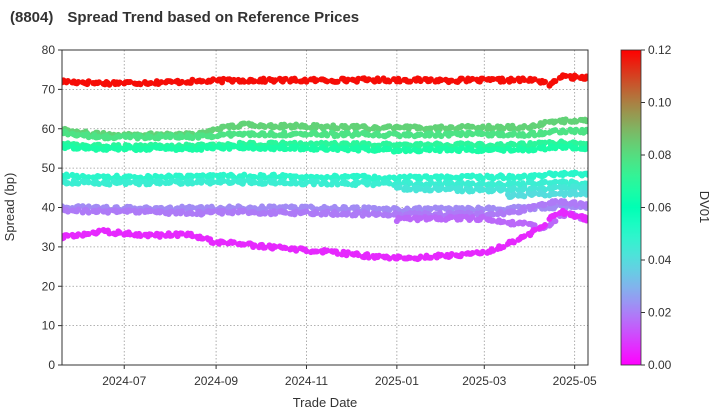 Image resolution: width=720 pixels, height=420 pixels. Describe the element at coordinates (213, 17) in the screenshot. I see `title-text: Spread Trend based on Reference Prices` at that location.